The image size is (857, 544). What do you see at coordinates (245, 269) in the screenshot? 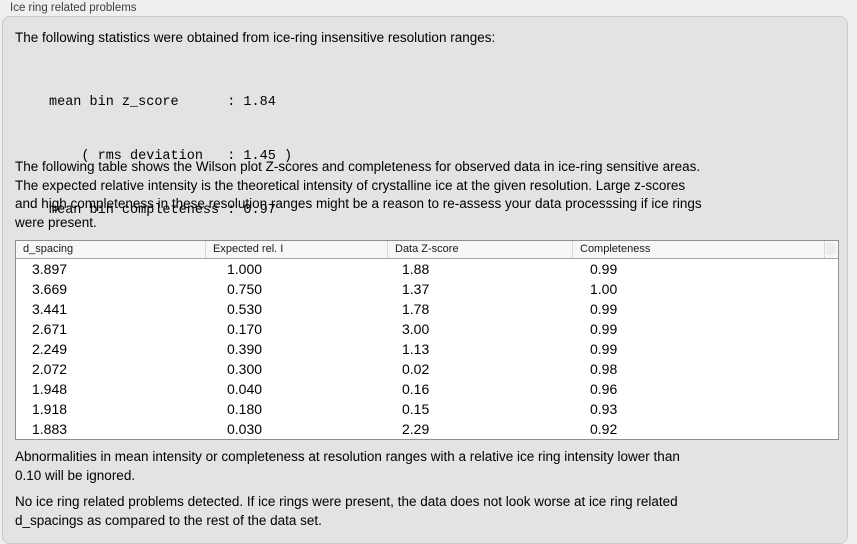
I see `cell-expected-i: 1.000` at bounding box center [245, 269].